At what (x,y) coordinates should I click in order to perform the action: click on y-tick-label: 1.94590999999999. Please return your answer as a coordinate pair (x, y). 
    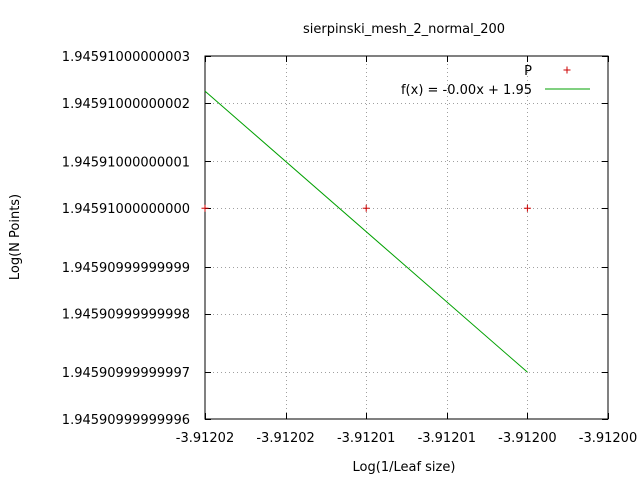
    Looking at the image, I should click on (126, 268).